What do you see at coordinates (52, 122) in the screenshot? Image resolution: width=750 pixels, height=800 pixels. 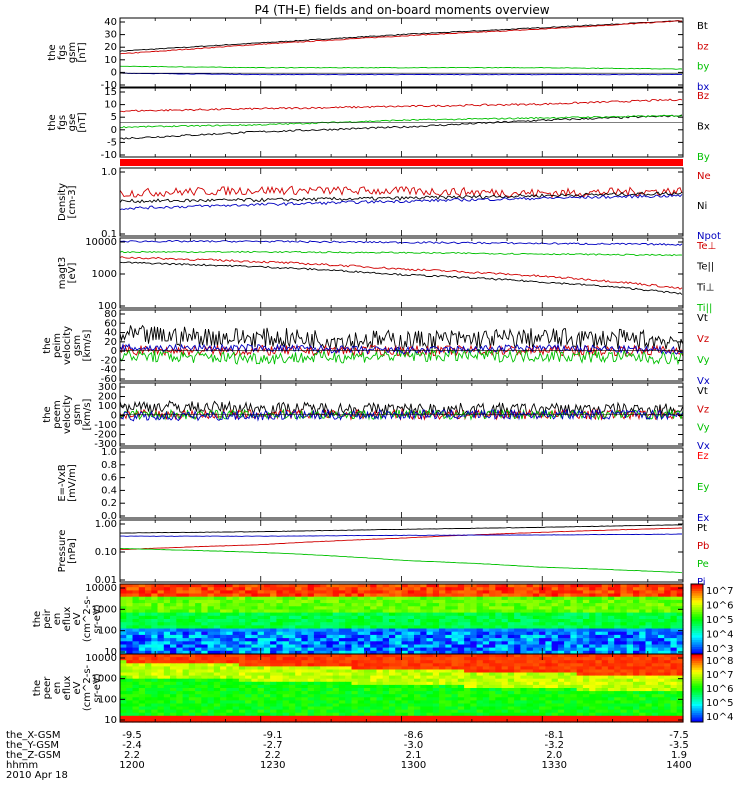 I see `y-axis-label-line: the` at bounding box center [52, 122].